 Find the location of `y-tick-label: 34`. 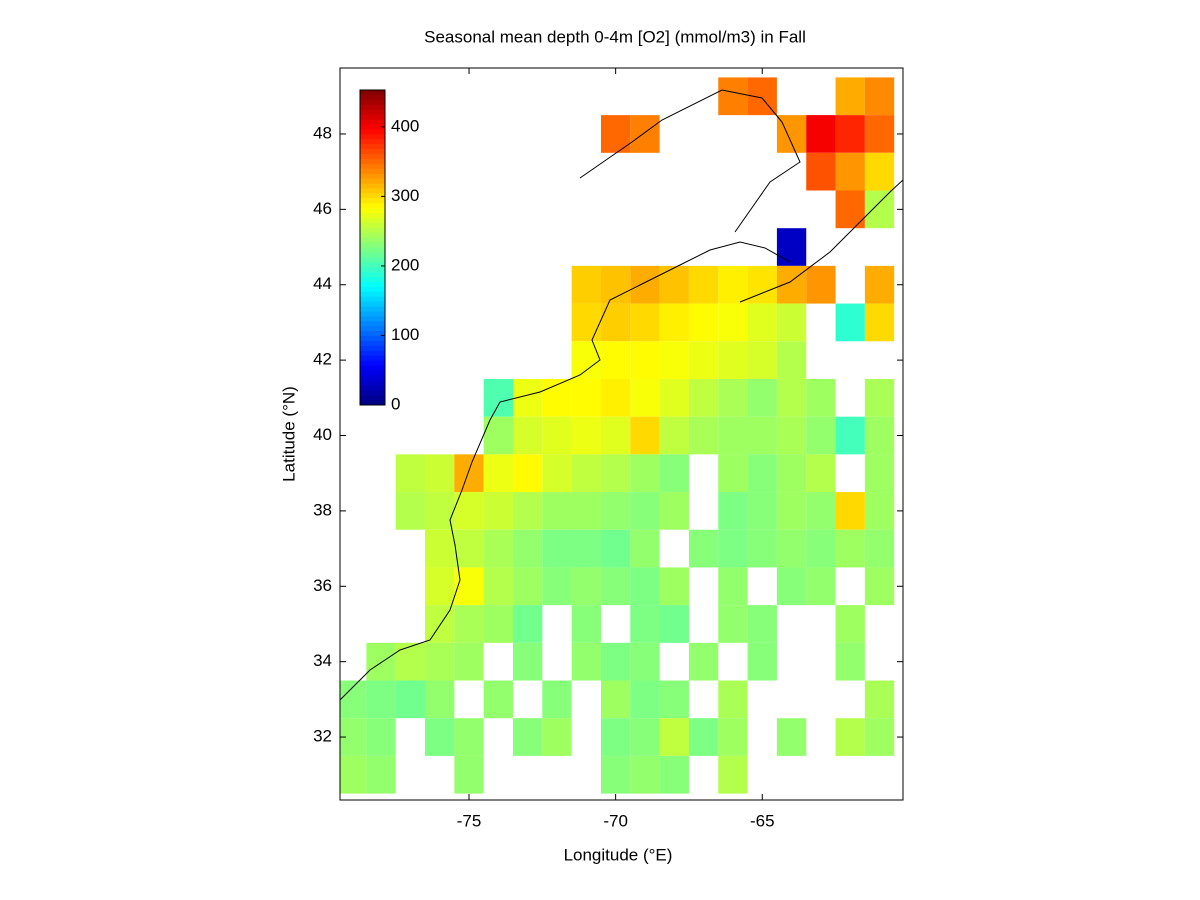

y-tick-label: 34 is located at coordinates (322, 660).